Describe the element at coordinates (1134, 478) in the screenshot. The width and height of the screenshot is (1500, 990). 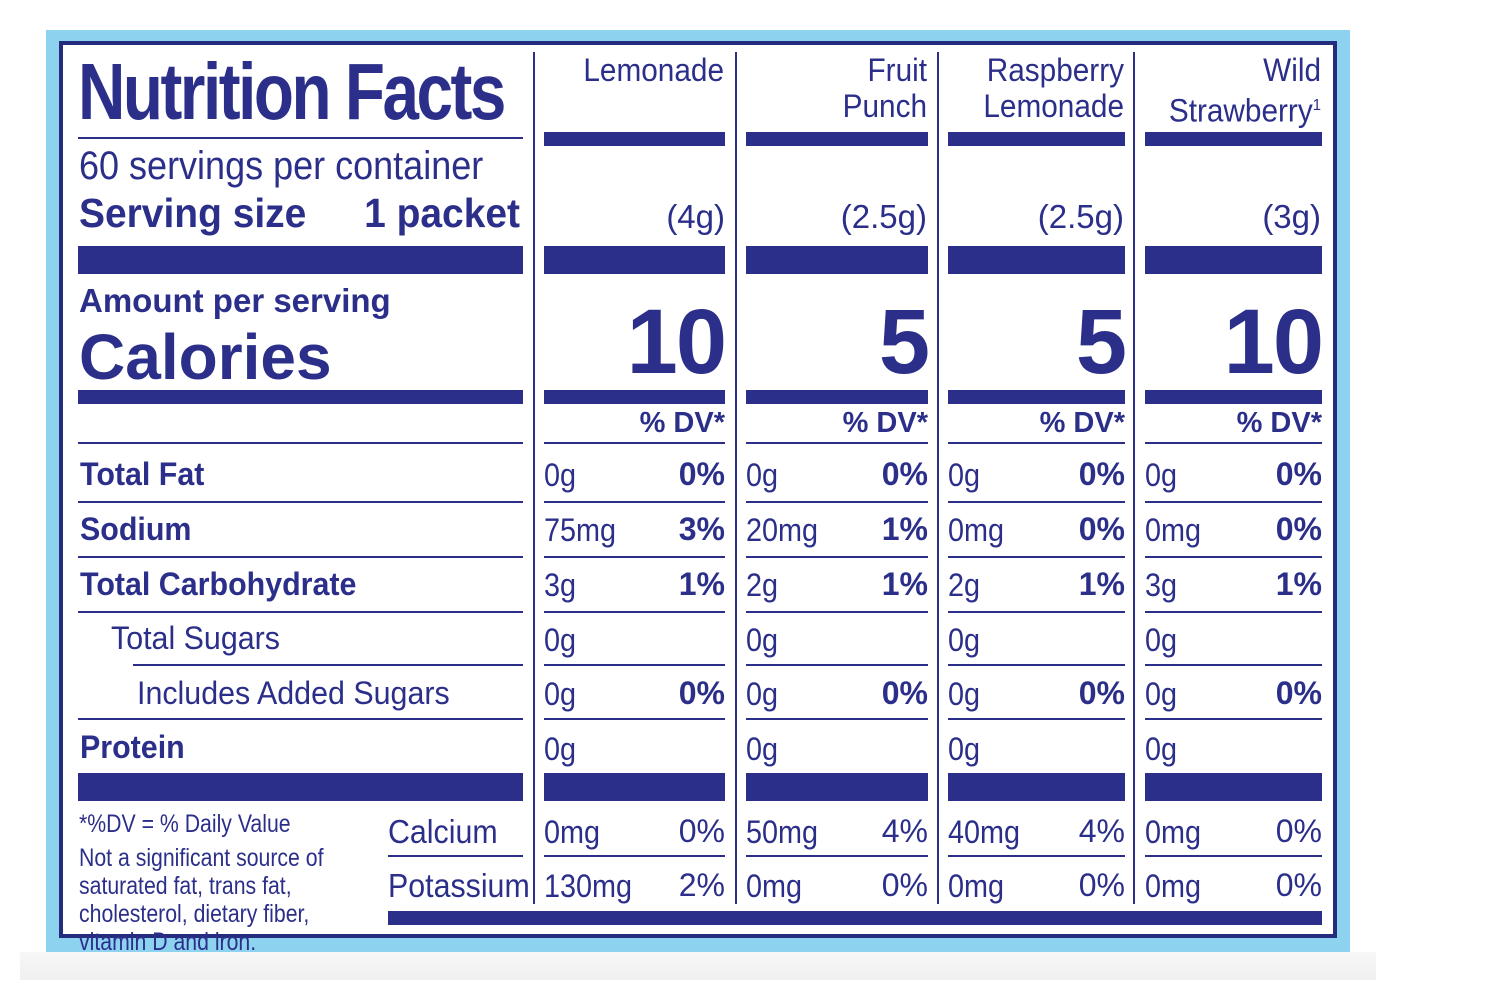
I see `column-separator` at that location.